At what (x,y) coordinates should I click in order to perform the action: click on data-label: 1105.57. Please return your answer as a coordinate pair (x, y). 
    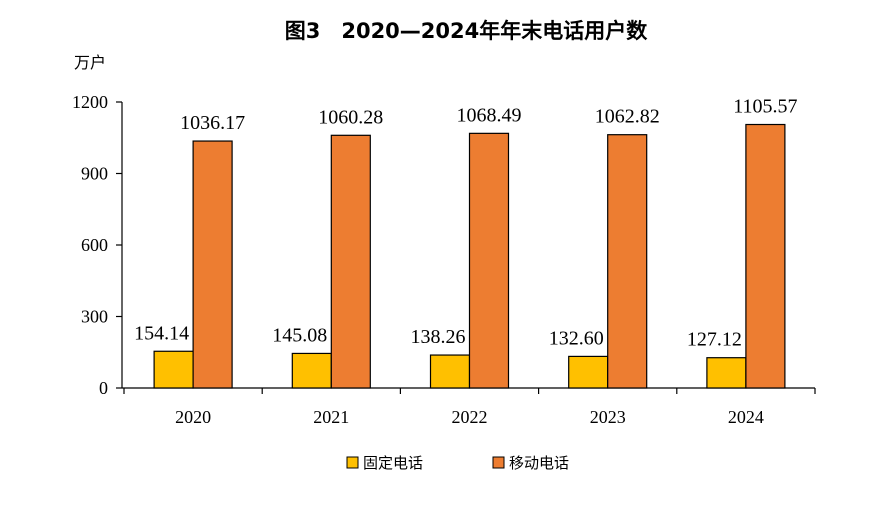
    Looking at the image, I should click on (765, 107).